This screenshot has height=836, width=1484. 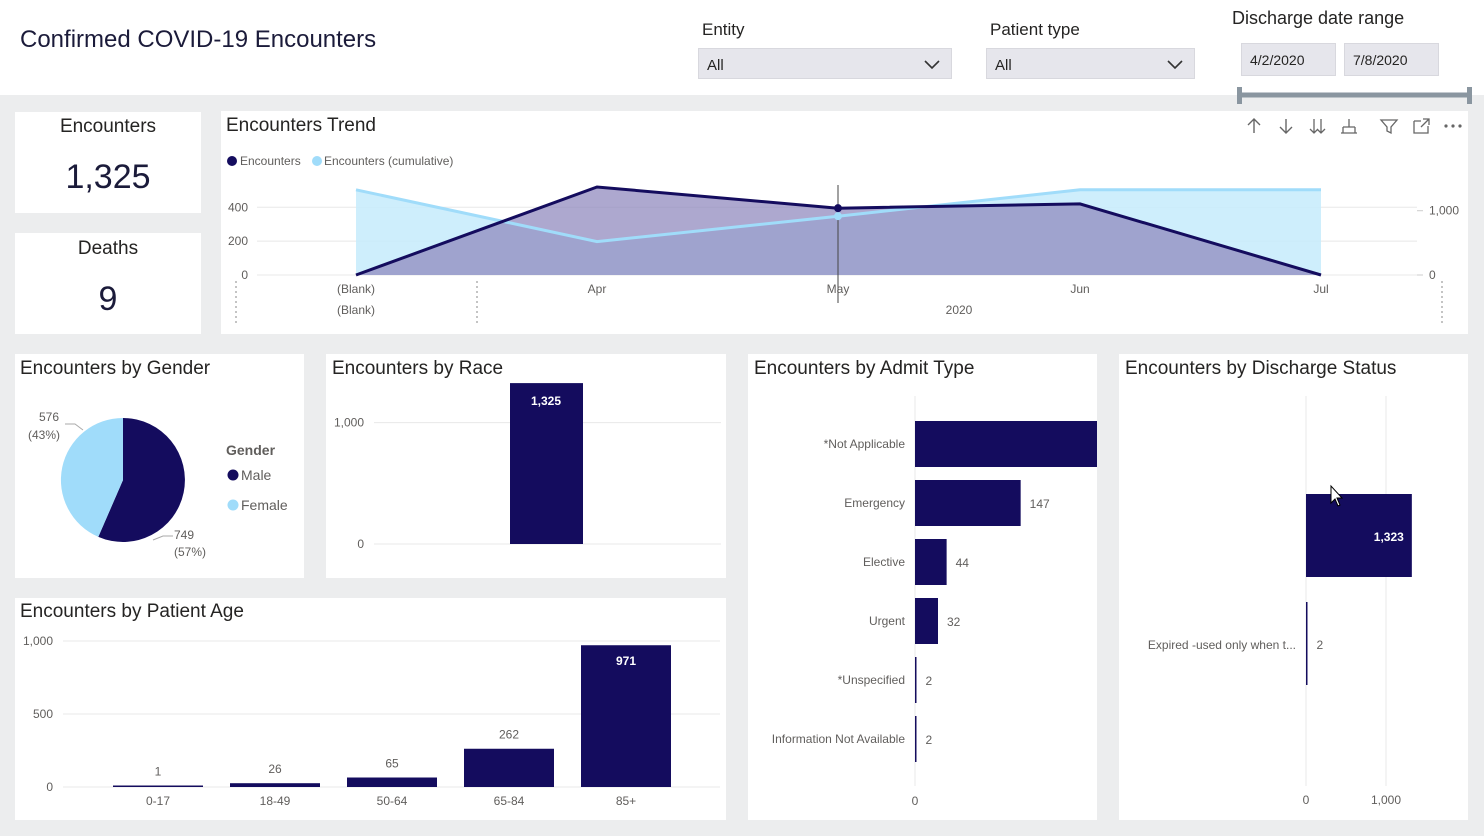 I want to click on pie-slice-female, so click(x=91, y=477).